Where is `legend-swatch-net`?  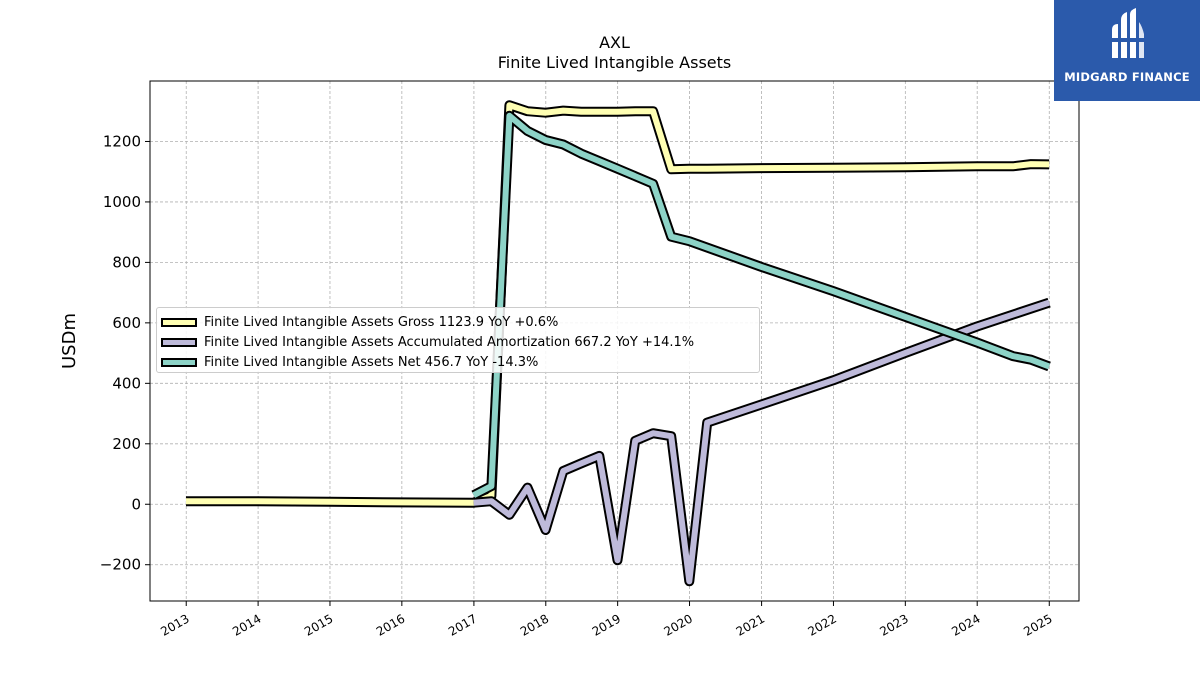
legend-swatch-net is located at coordinates (179, 362).